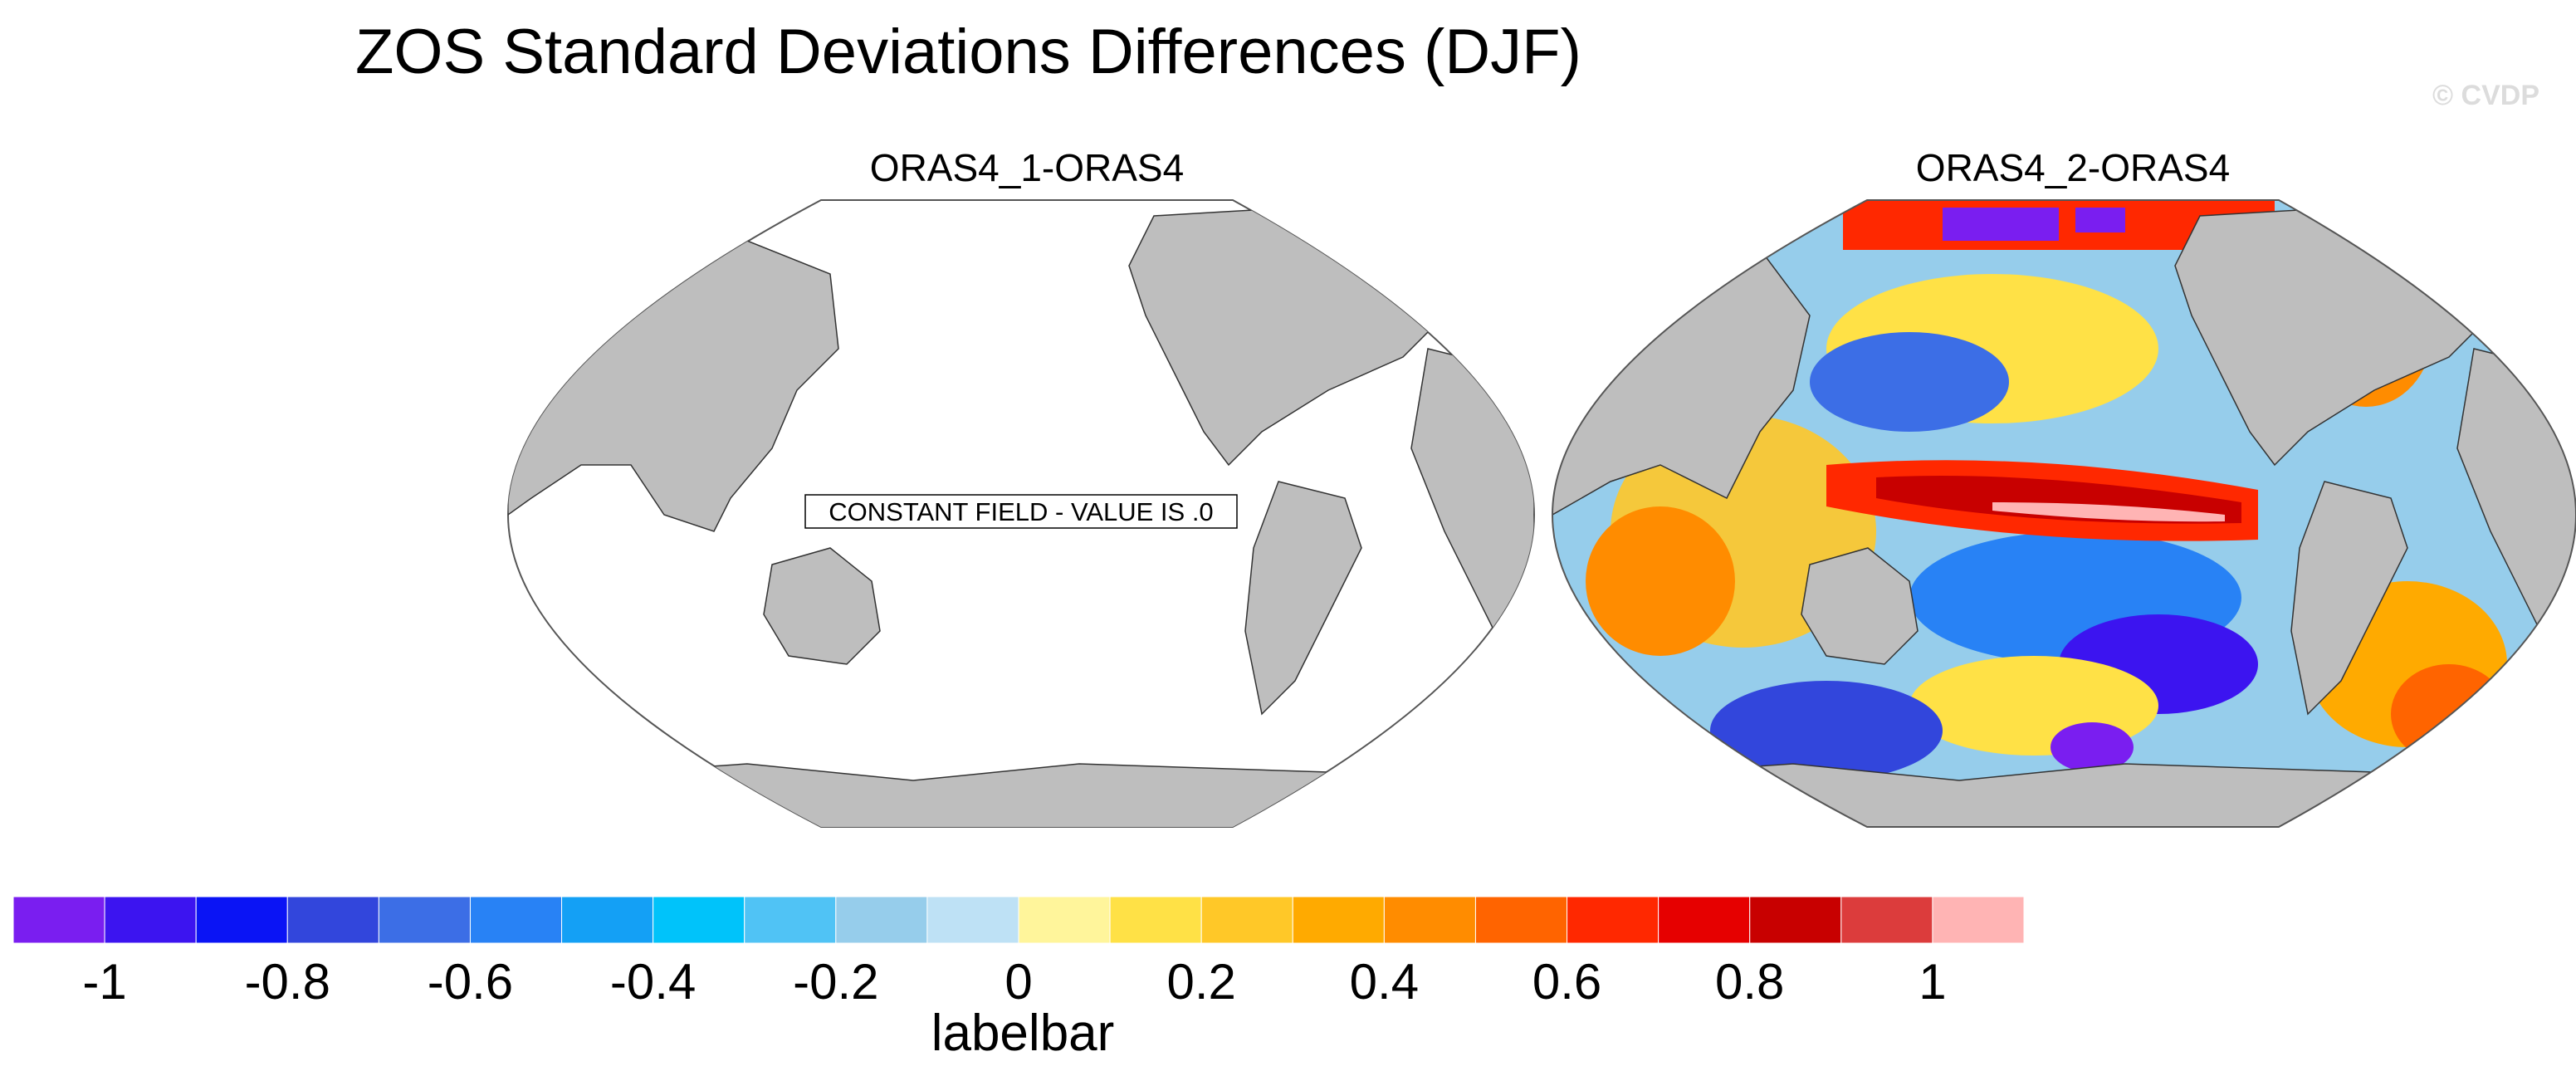 This screenshot has height=1076, width=2576. Describe the element at coordinates (1201, 982) in the screenshot. I see `colorbar-tick-label: 0.2` at that location.